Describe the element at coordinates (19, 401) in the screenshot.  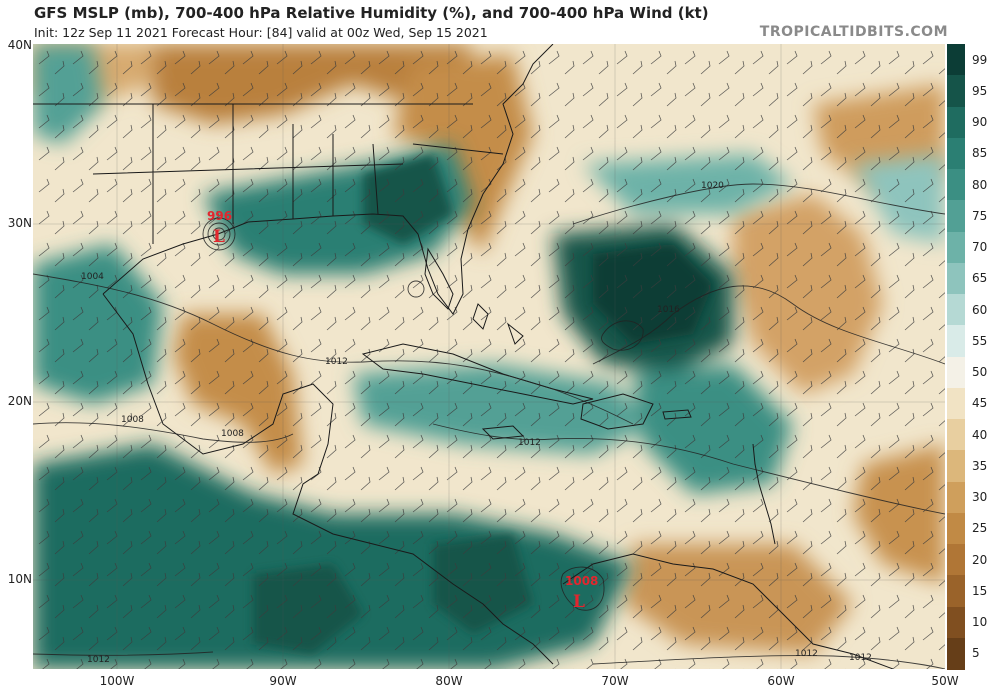
I see `lat-label: 20N` at that location.